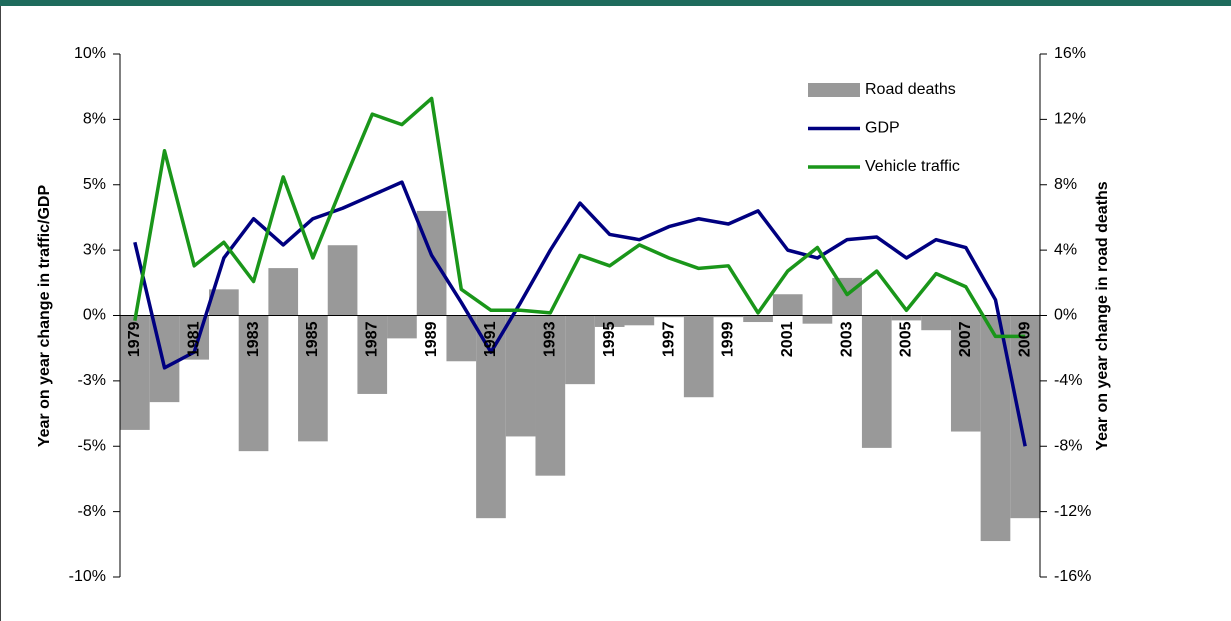 The width and height of the screenshot is (1231, 621). Describe the element at coordinates (1065, 315) in the screenshot. I see `y2-tick-label: 0%` at that location.